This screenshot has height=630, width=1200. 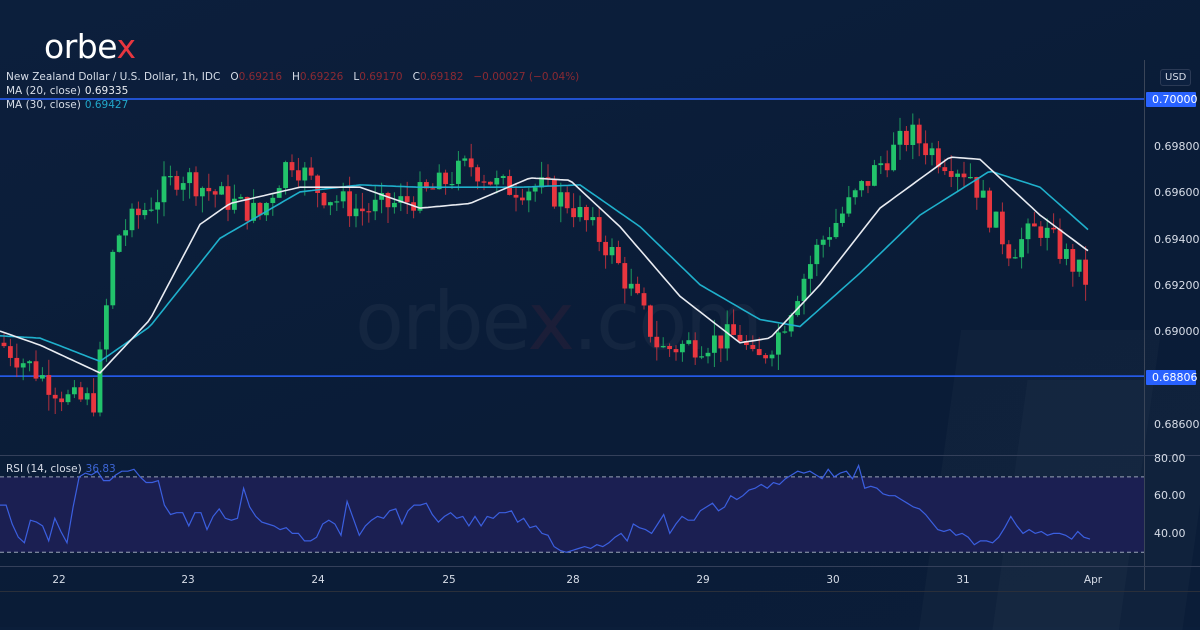 What do you see at coordinates (381, 77) in the screenshot?
I see `low-value: 0.69170` at bounding box center [381, 77].